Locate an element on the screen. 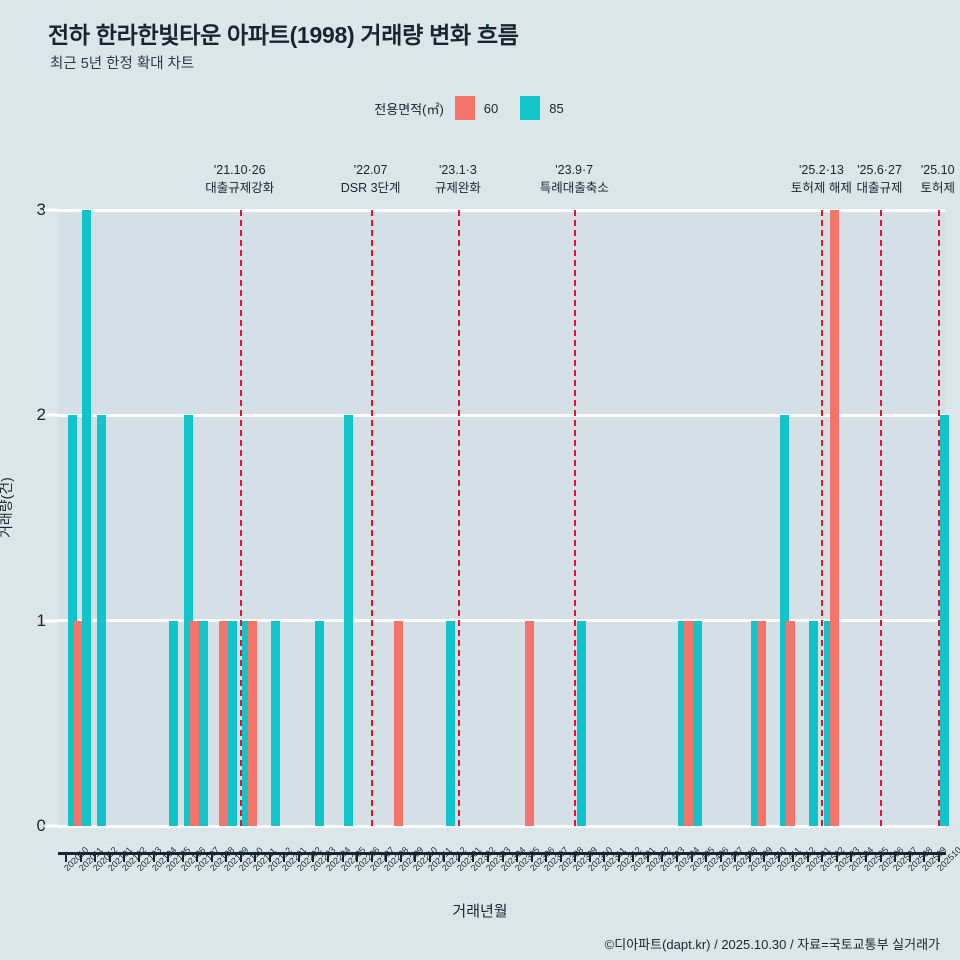 The height and width of the screenshot is (960, 960). legend-item-85: 85 is located at coordinates (542, 108).